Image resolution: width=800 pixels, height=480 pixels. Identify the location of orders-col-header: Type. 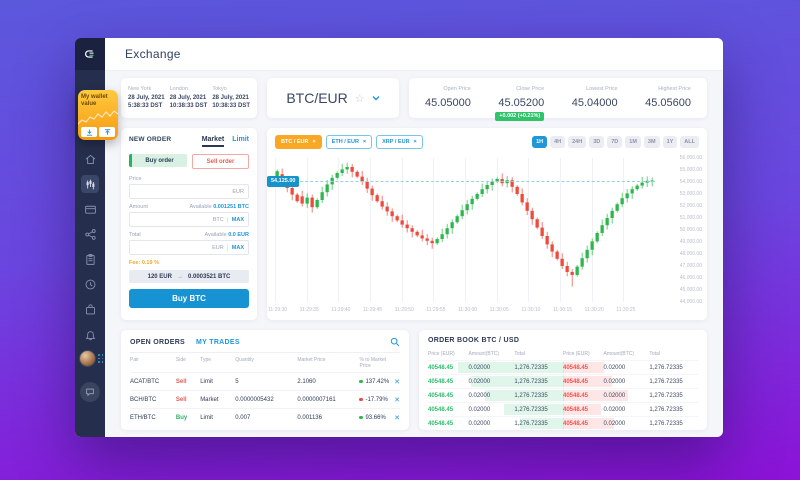
(206, 360).